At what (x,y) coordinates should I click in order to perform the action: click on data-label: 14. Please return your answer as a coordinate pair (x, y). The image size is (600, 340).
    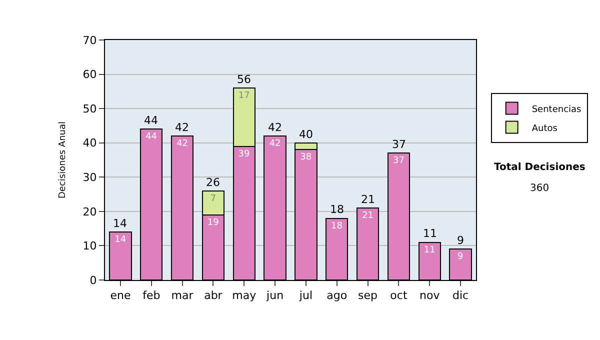
    Looking at the image, I should click on (120, 240).